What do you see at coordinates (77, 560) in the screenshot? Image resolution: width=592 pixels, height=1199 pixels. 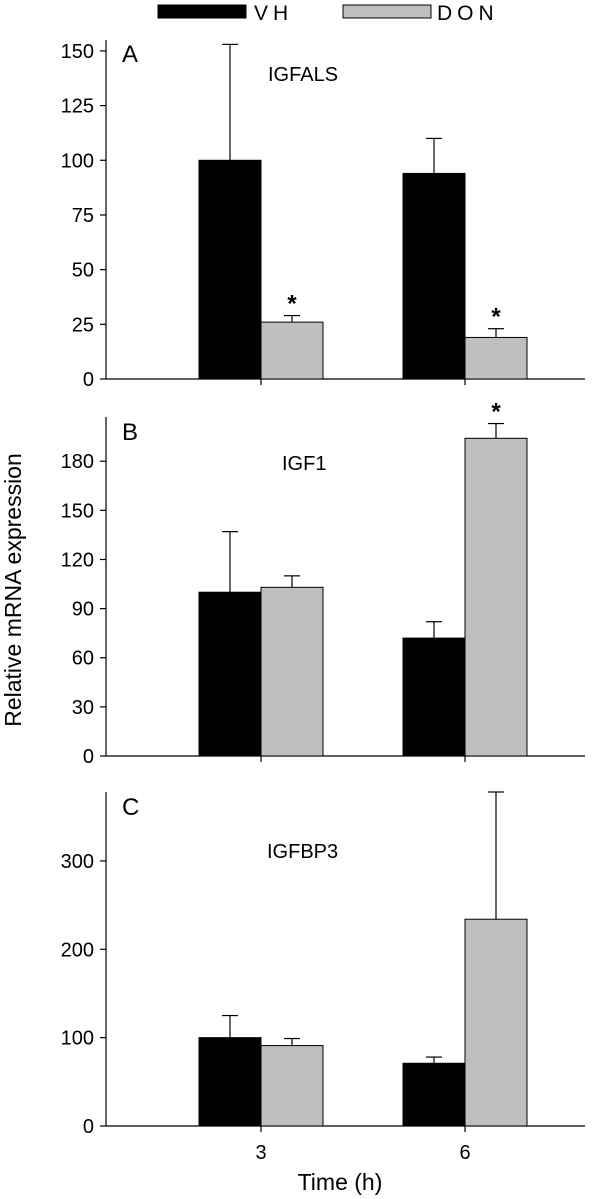 I see `y-tick-label: 120` at bounding box center [77, 560].